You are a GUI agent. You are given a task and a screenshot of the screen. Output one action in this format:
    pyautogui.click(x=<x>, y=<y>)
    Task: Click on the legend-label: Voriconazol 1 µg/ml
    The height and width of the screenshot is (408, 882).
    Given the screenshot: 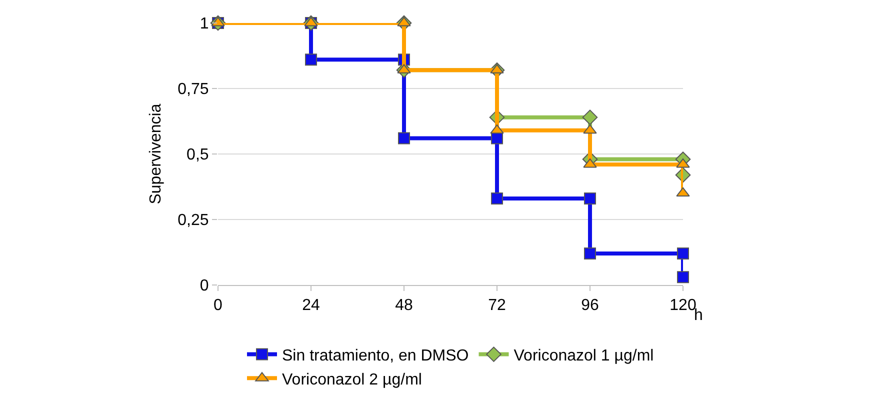 What is the action you would take?
    pyautogui.click(x=584, y=356)
    